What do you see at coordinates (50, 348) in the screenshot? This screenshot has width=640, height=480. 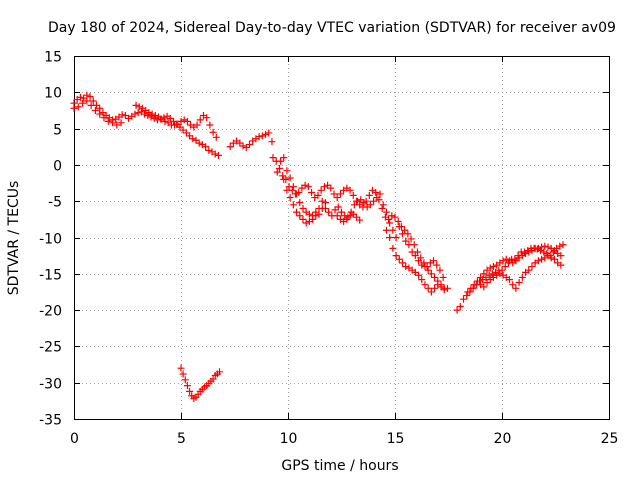 I see `y-tick-label: -25` at bounding box center [50, 348].